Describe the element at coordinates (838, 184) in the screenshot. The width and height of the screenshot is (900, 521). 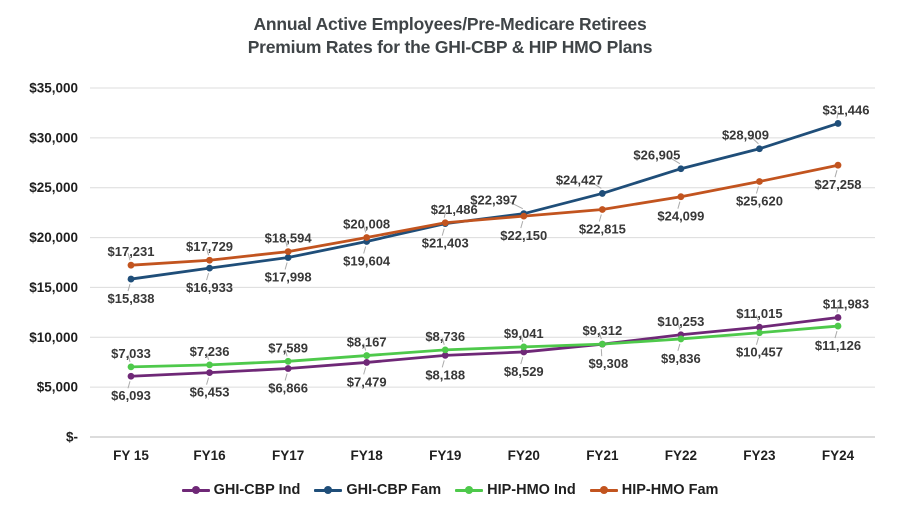
I see `data-label: $27,258` at that location.